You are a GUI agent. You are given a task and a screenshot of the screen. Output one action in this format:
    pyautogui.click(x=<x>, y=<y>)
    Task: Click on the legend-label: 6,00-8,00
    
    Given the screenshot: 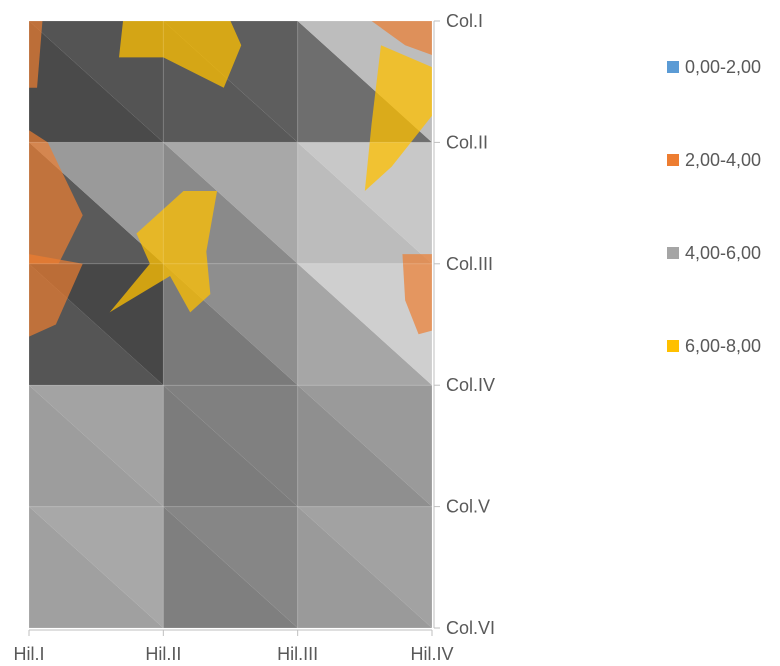 What is the action you would take?
    pyautogui.click(x=723, y=346)
    